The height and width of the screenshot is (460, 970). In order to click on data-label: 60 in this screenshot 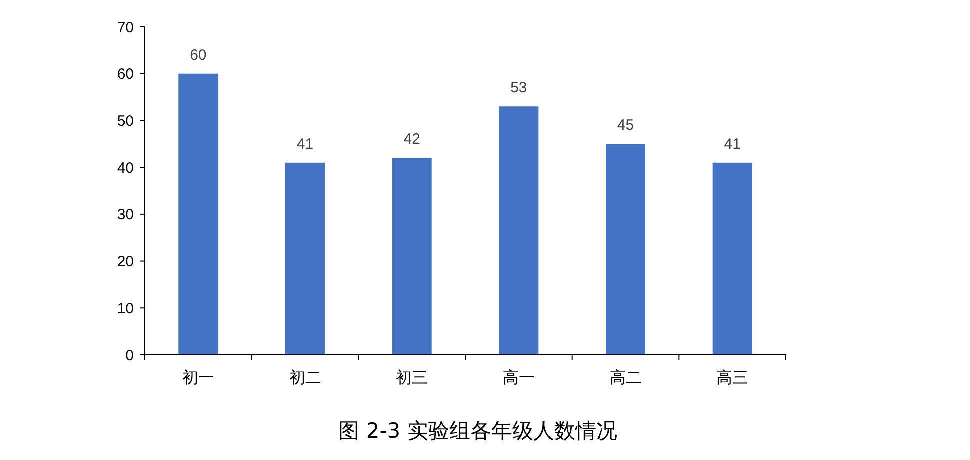, I will do `click(198, 55)`.